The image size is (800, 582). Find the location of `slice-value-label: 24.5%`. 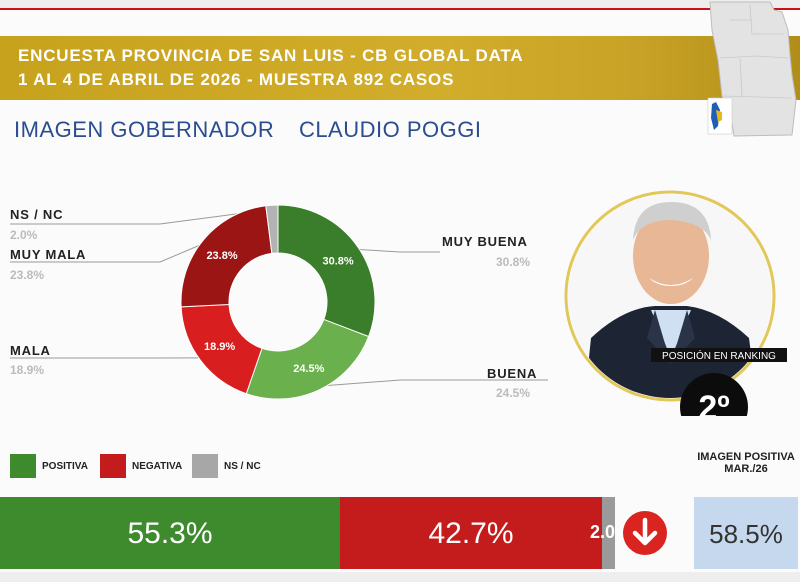

slice-value-label: 24.5% is located at coordinates (308, 369).